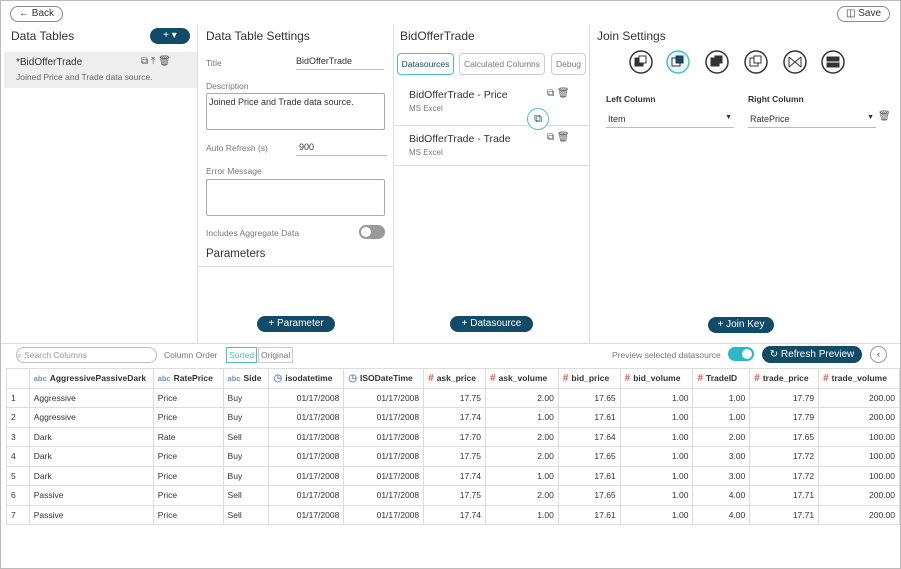 This screenshot has height=569, width=901. What do you see at coordinates (340, 63) in the screenshot?
I see `title-input: BidOfferTrade` at bounding box center [340, 63].